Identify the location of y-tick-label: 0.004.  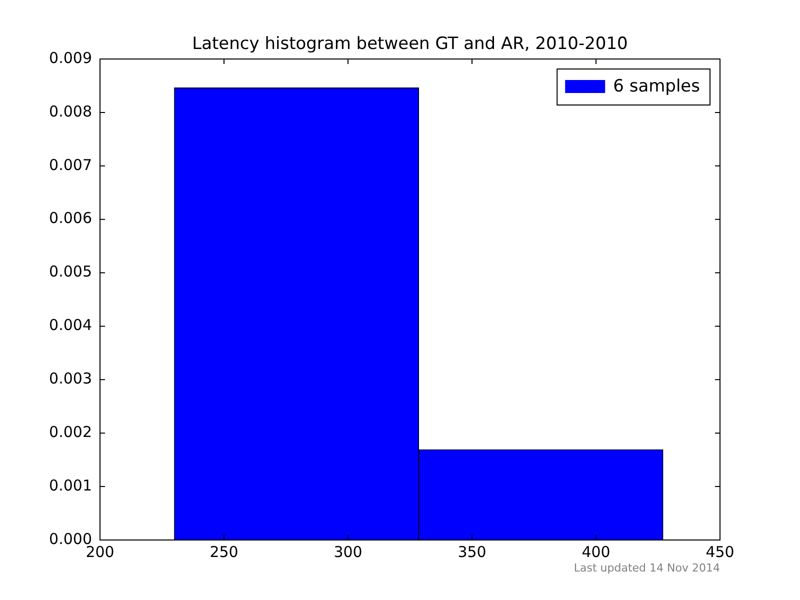
(70, 325).